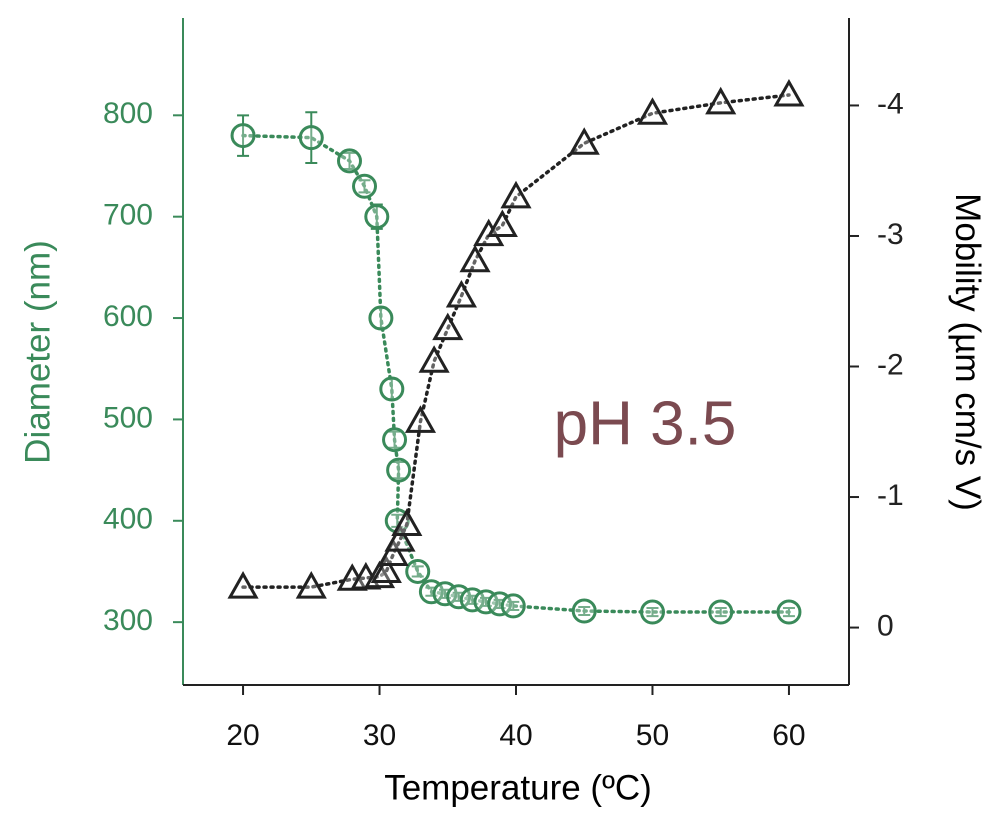  I want to click on x-tick-label: 50, so click(652, 735).